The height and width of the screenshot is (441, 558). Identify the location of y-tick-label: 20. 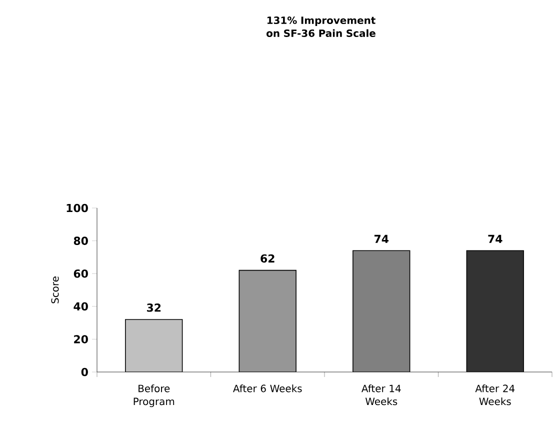
(81, 339).